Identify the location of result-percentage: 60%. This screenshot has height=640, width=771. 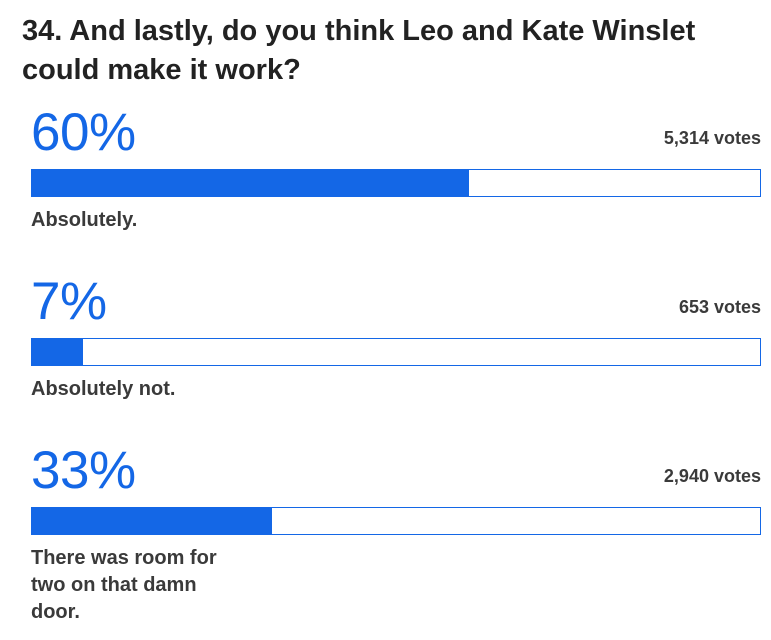
(83, 132).